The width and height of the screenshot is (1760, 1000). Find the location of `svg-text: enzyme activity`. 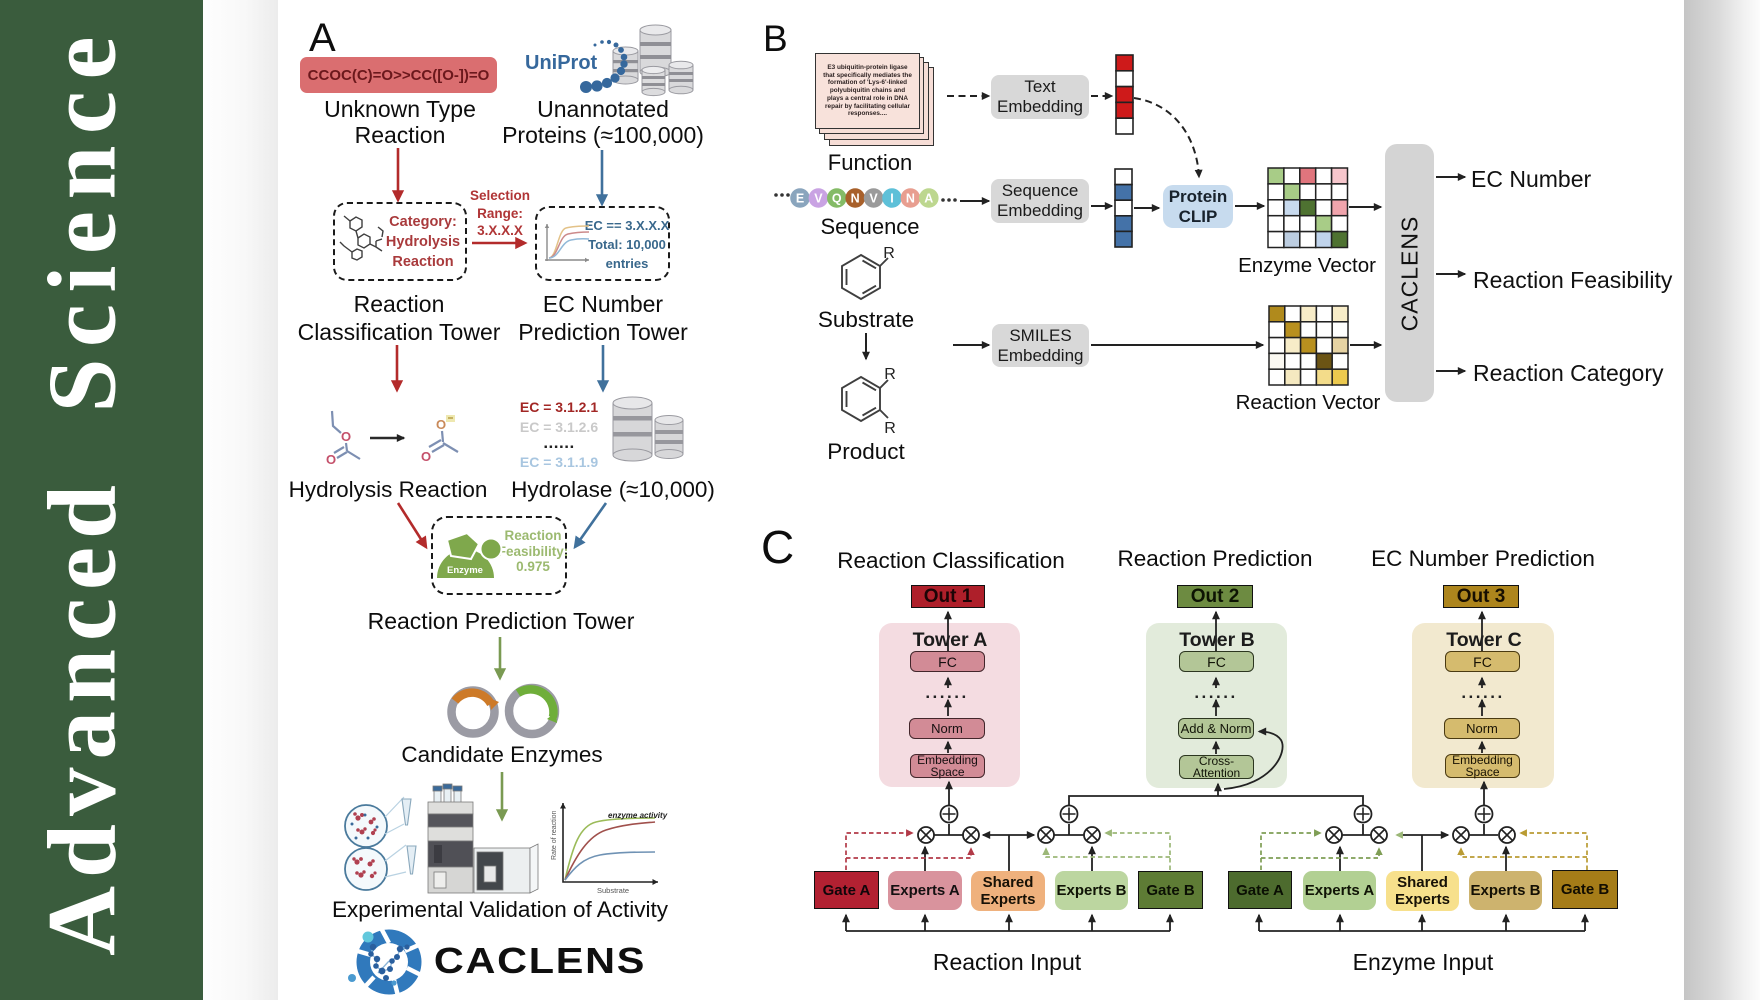

svg-text: enzyme activity is located at coordinates (638, 815).